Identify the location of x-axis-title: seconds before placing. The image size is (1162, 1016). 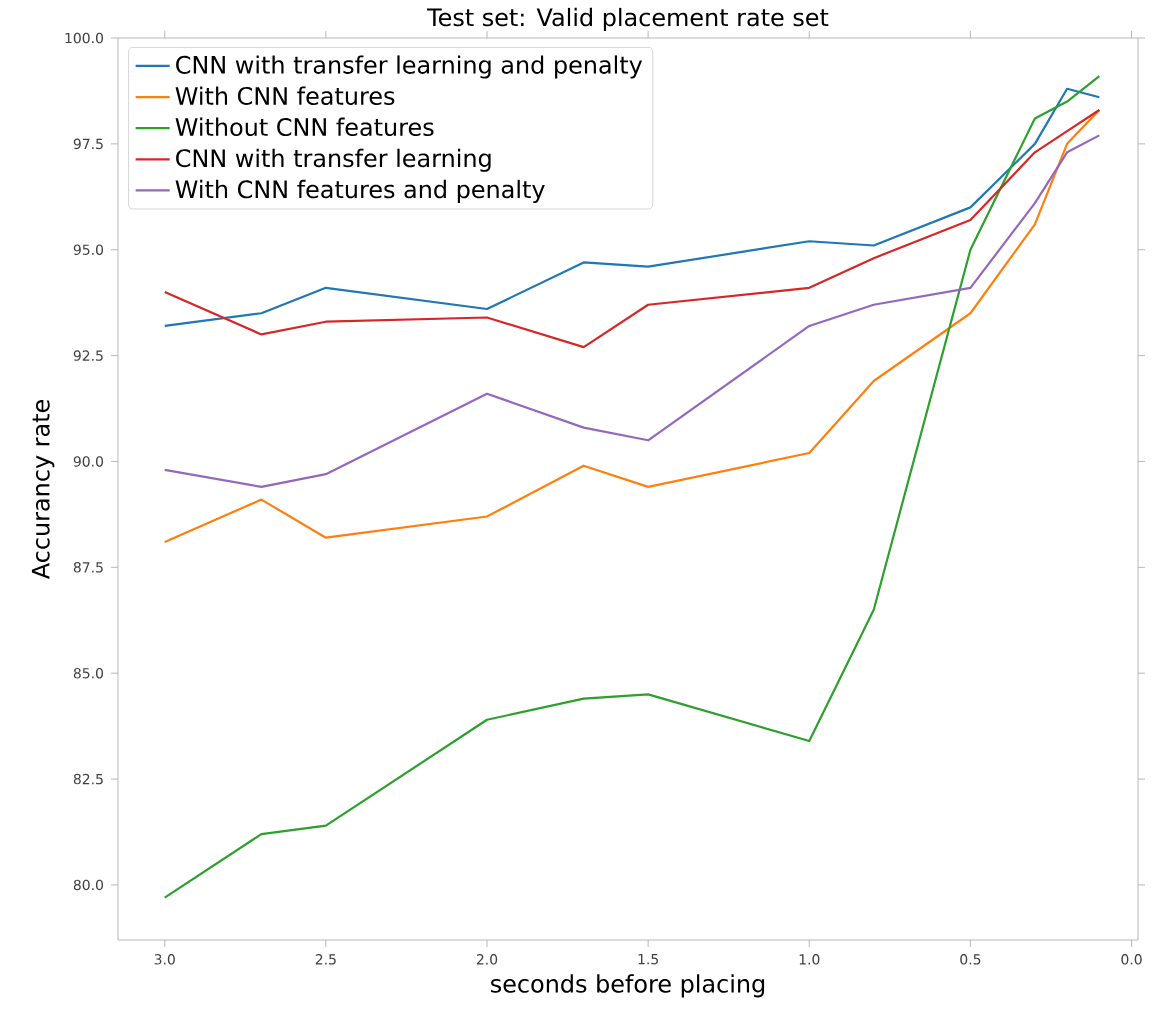
(628, 986).